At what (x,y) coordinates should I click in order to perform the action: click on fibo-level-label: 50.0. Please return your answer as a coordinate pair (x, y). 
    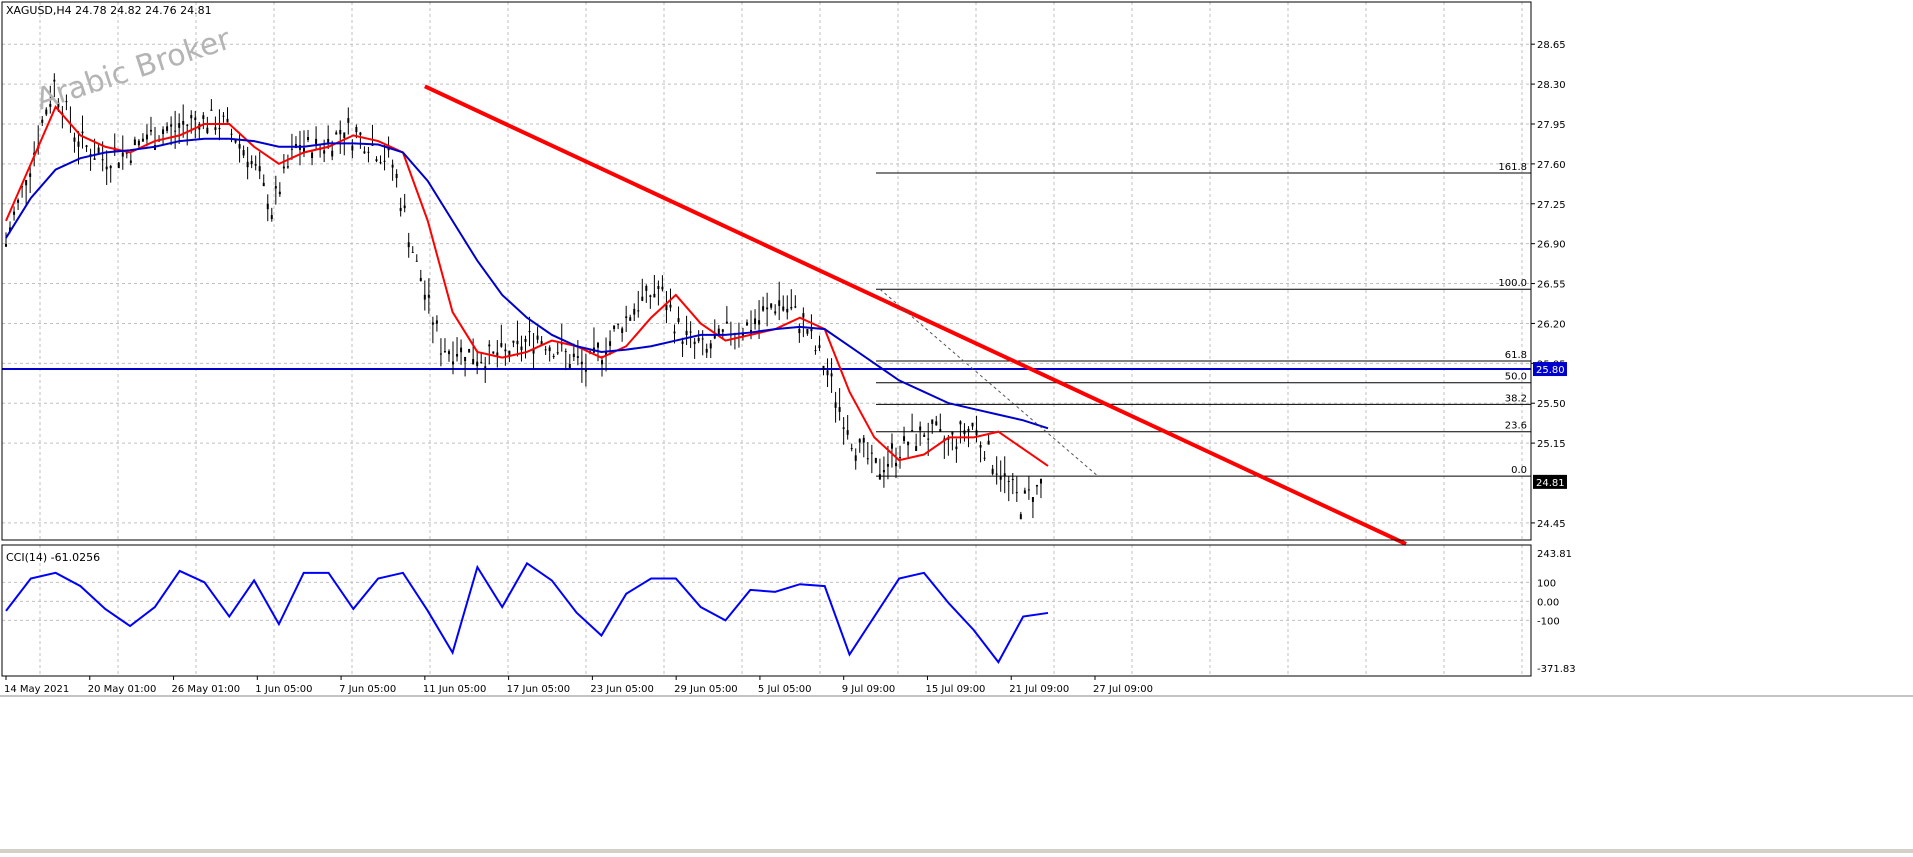
    Looking at the image, I should click on (1516, 377).